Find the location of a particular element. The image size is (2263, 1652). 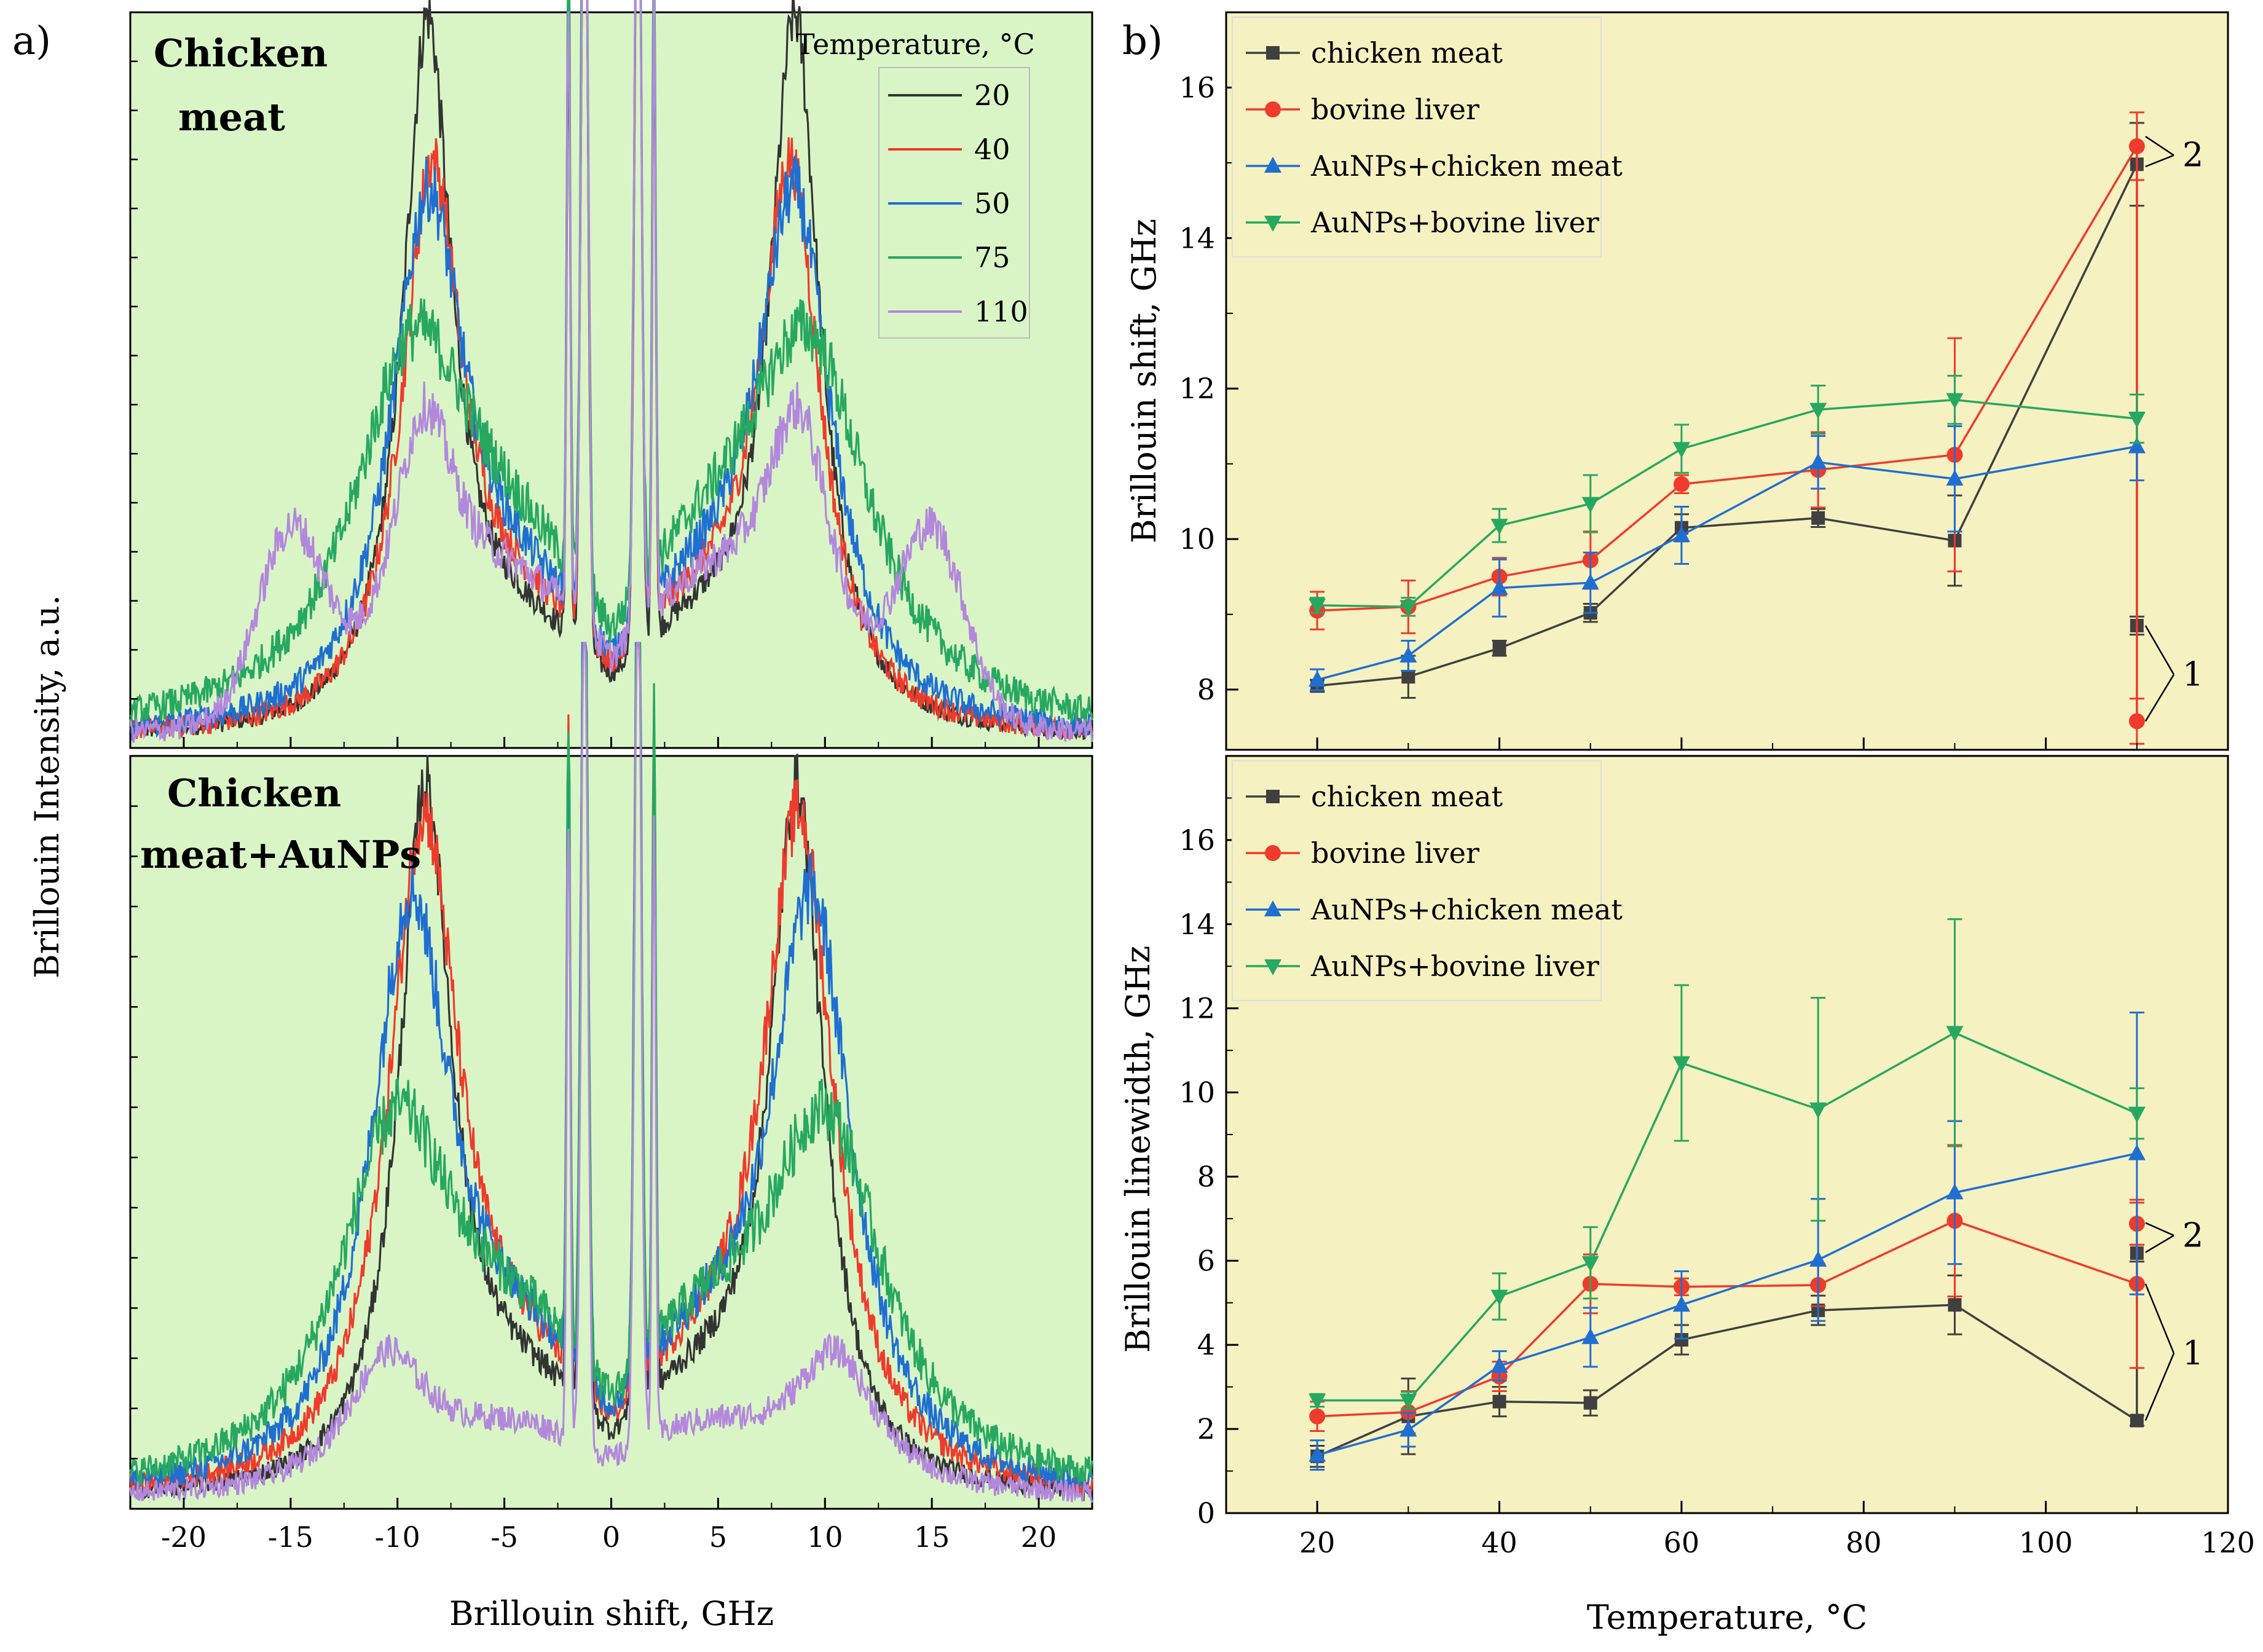

legend-marker-chicken-meat is located at coordinates (1273, 53).